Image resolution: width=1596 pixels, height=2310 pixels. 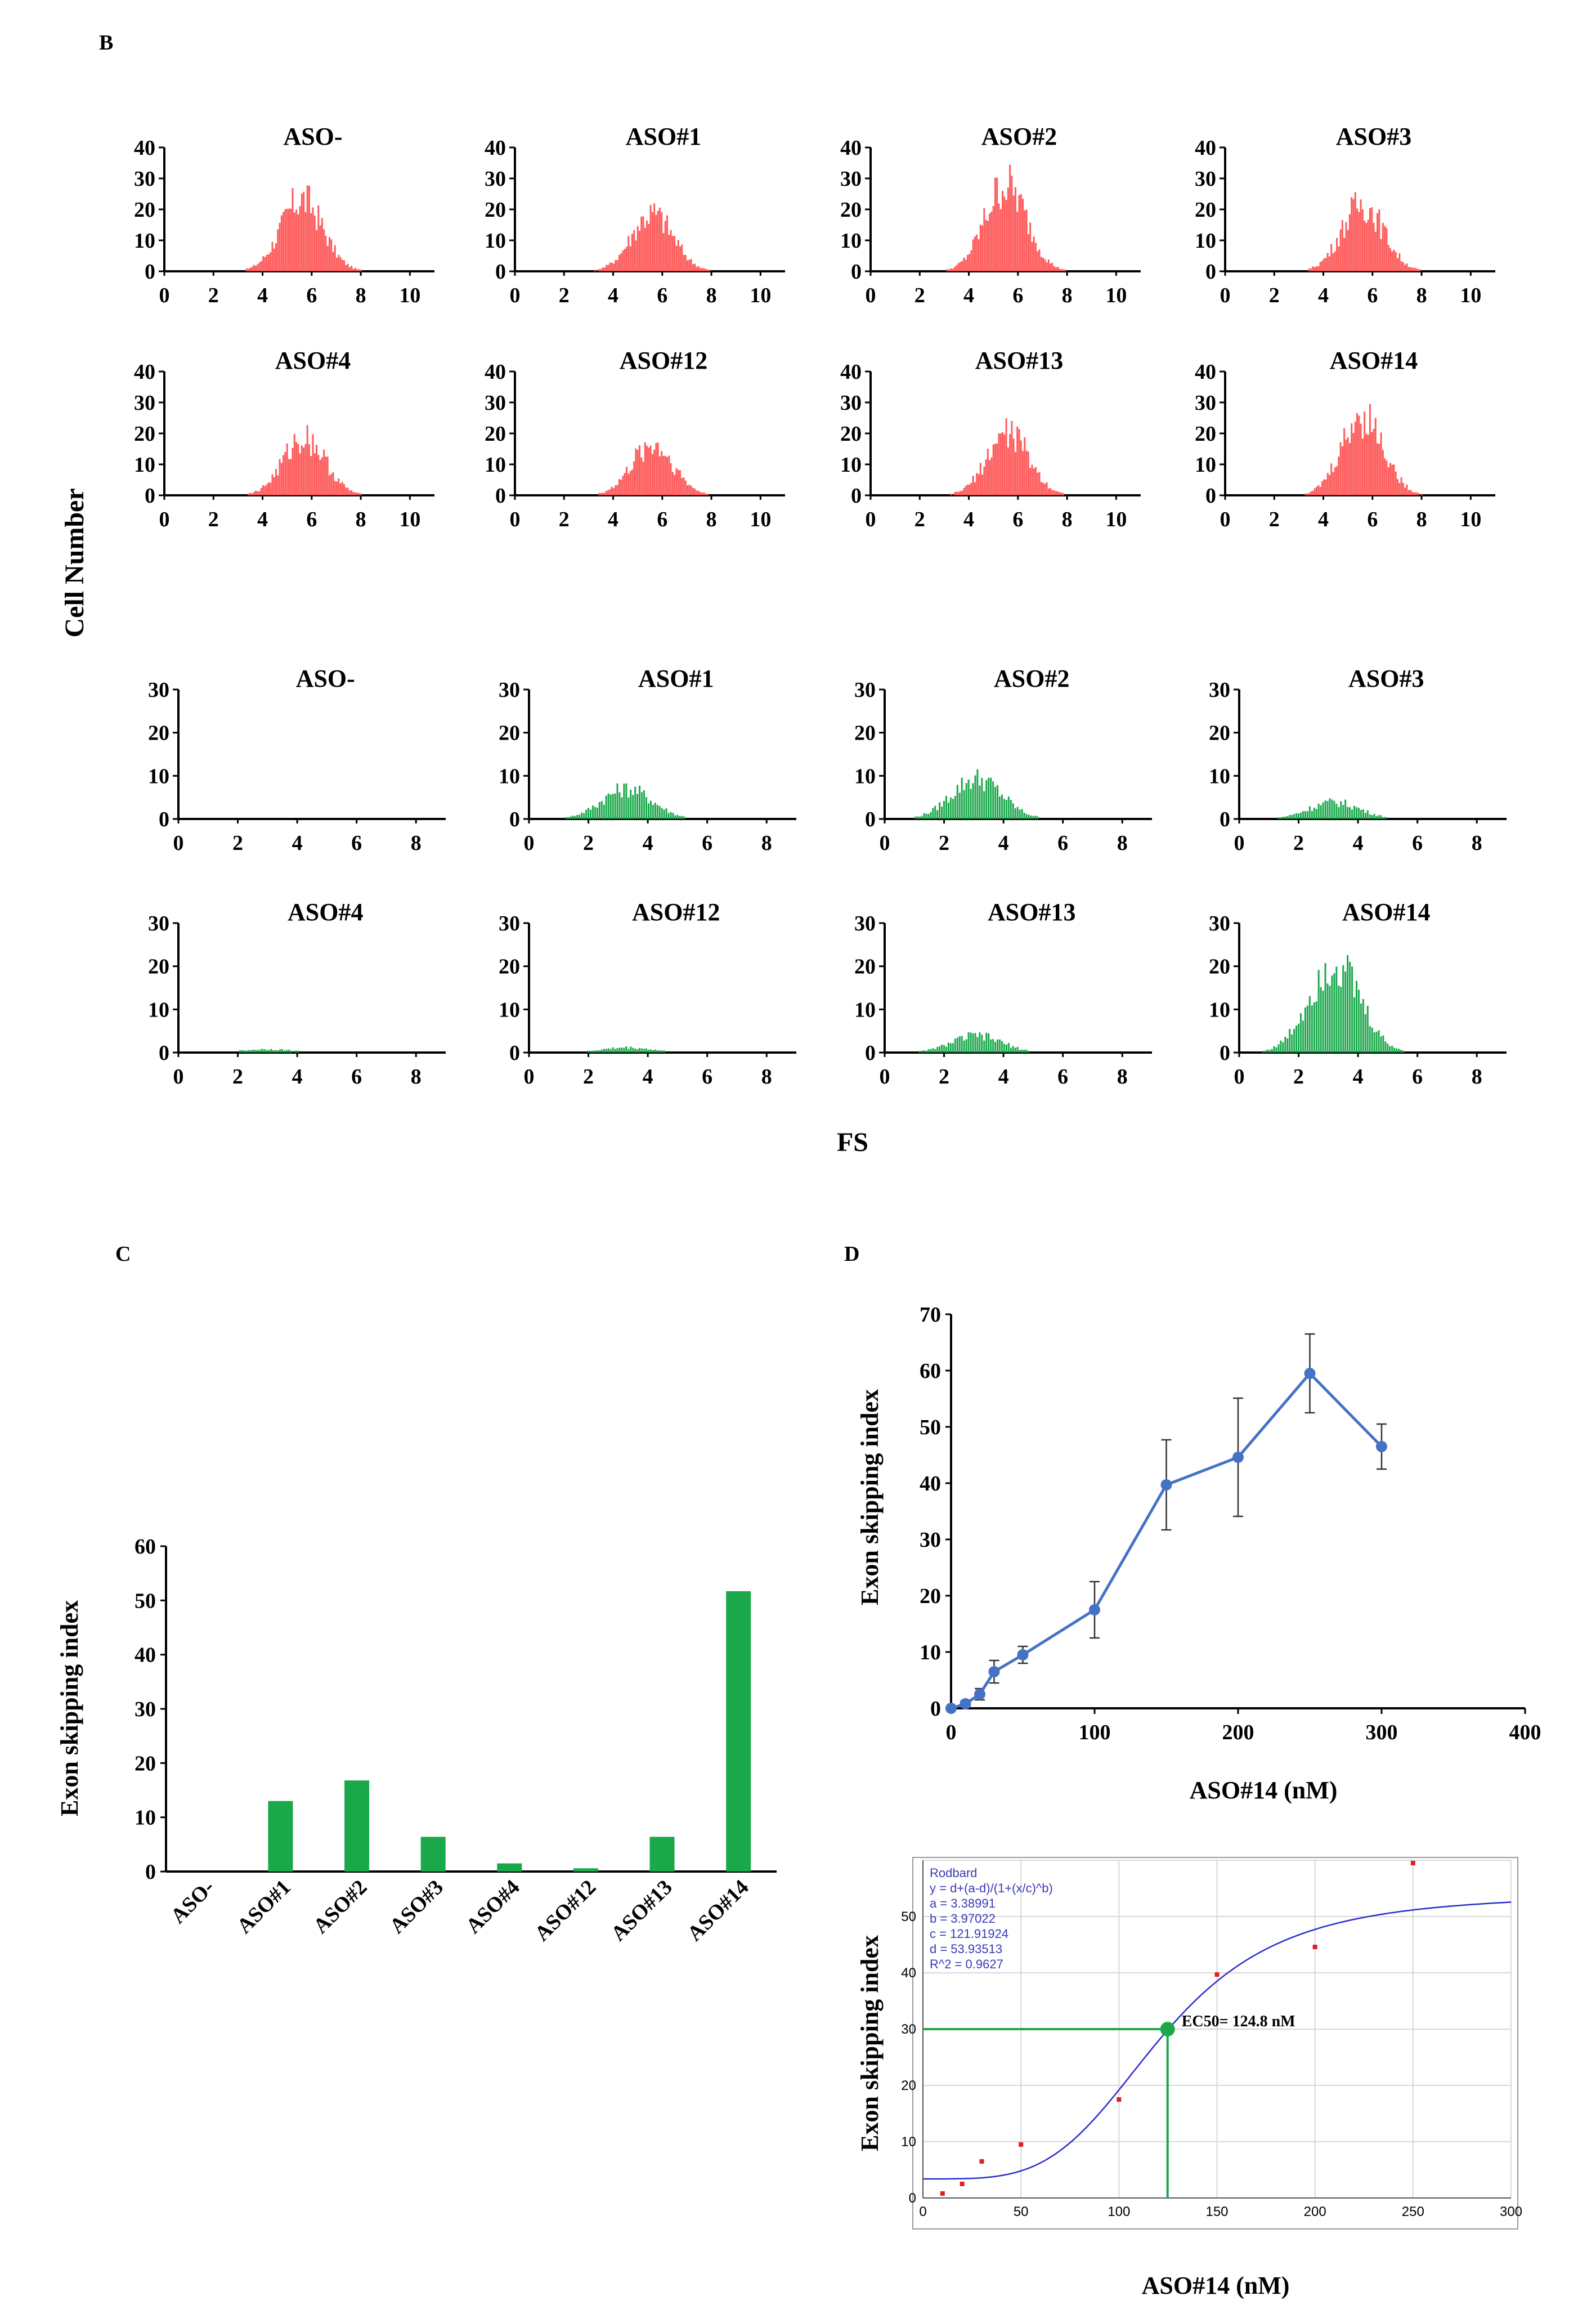 I want to click on histogram-red-3: 0 10 20 30 40 0 2 4 6 8 10 ASO#3, so click(x=1345, y=215).